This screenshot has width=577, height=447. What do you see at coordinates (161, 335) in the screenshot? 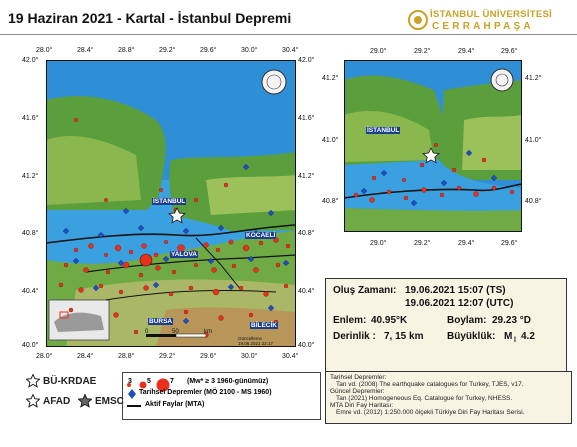
I see `scale-bar` at bounding box center [161, 335].